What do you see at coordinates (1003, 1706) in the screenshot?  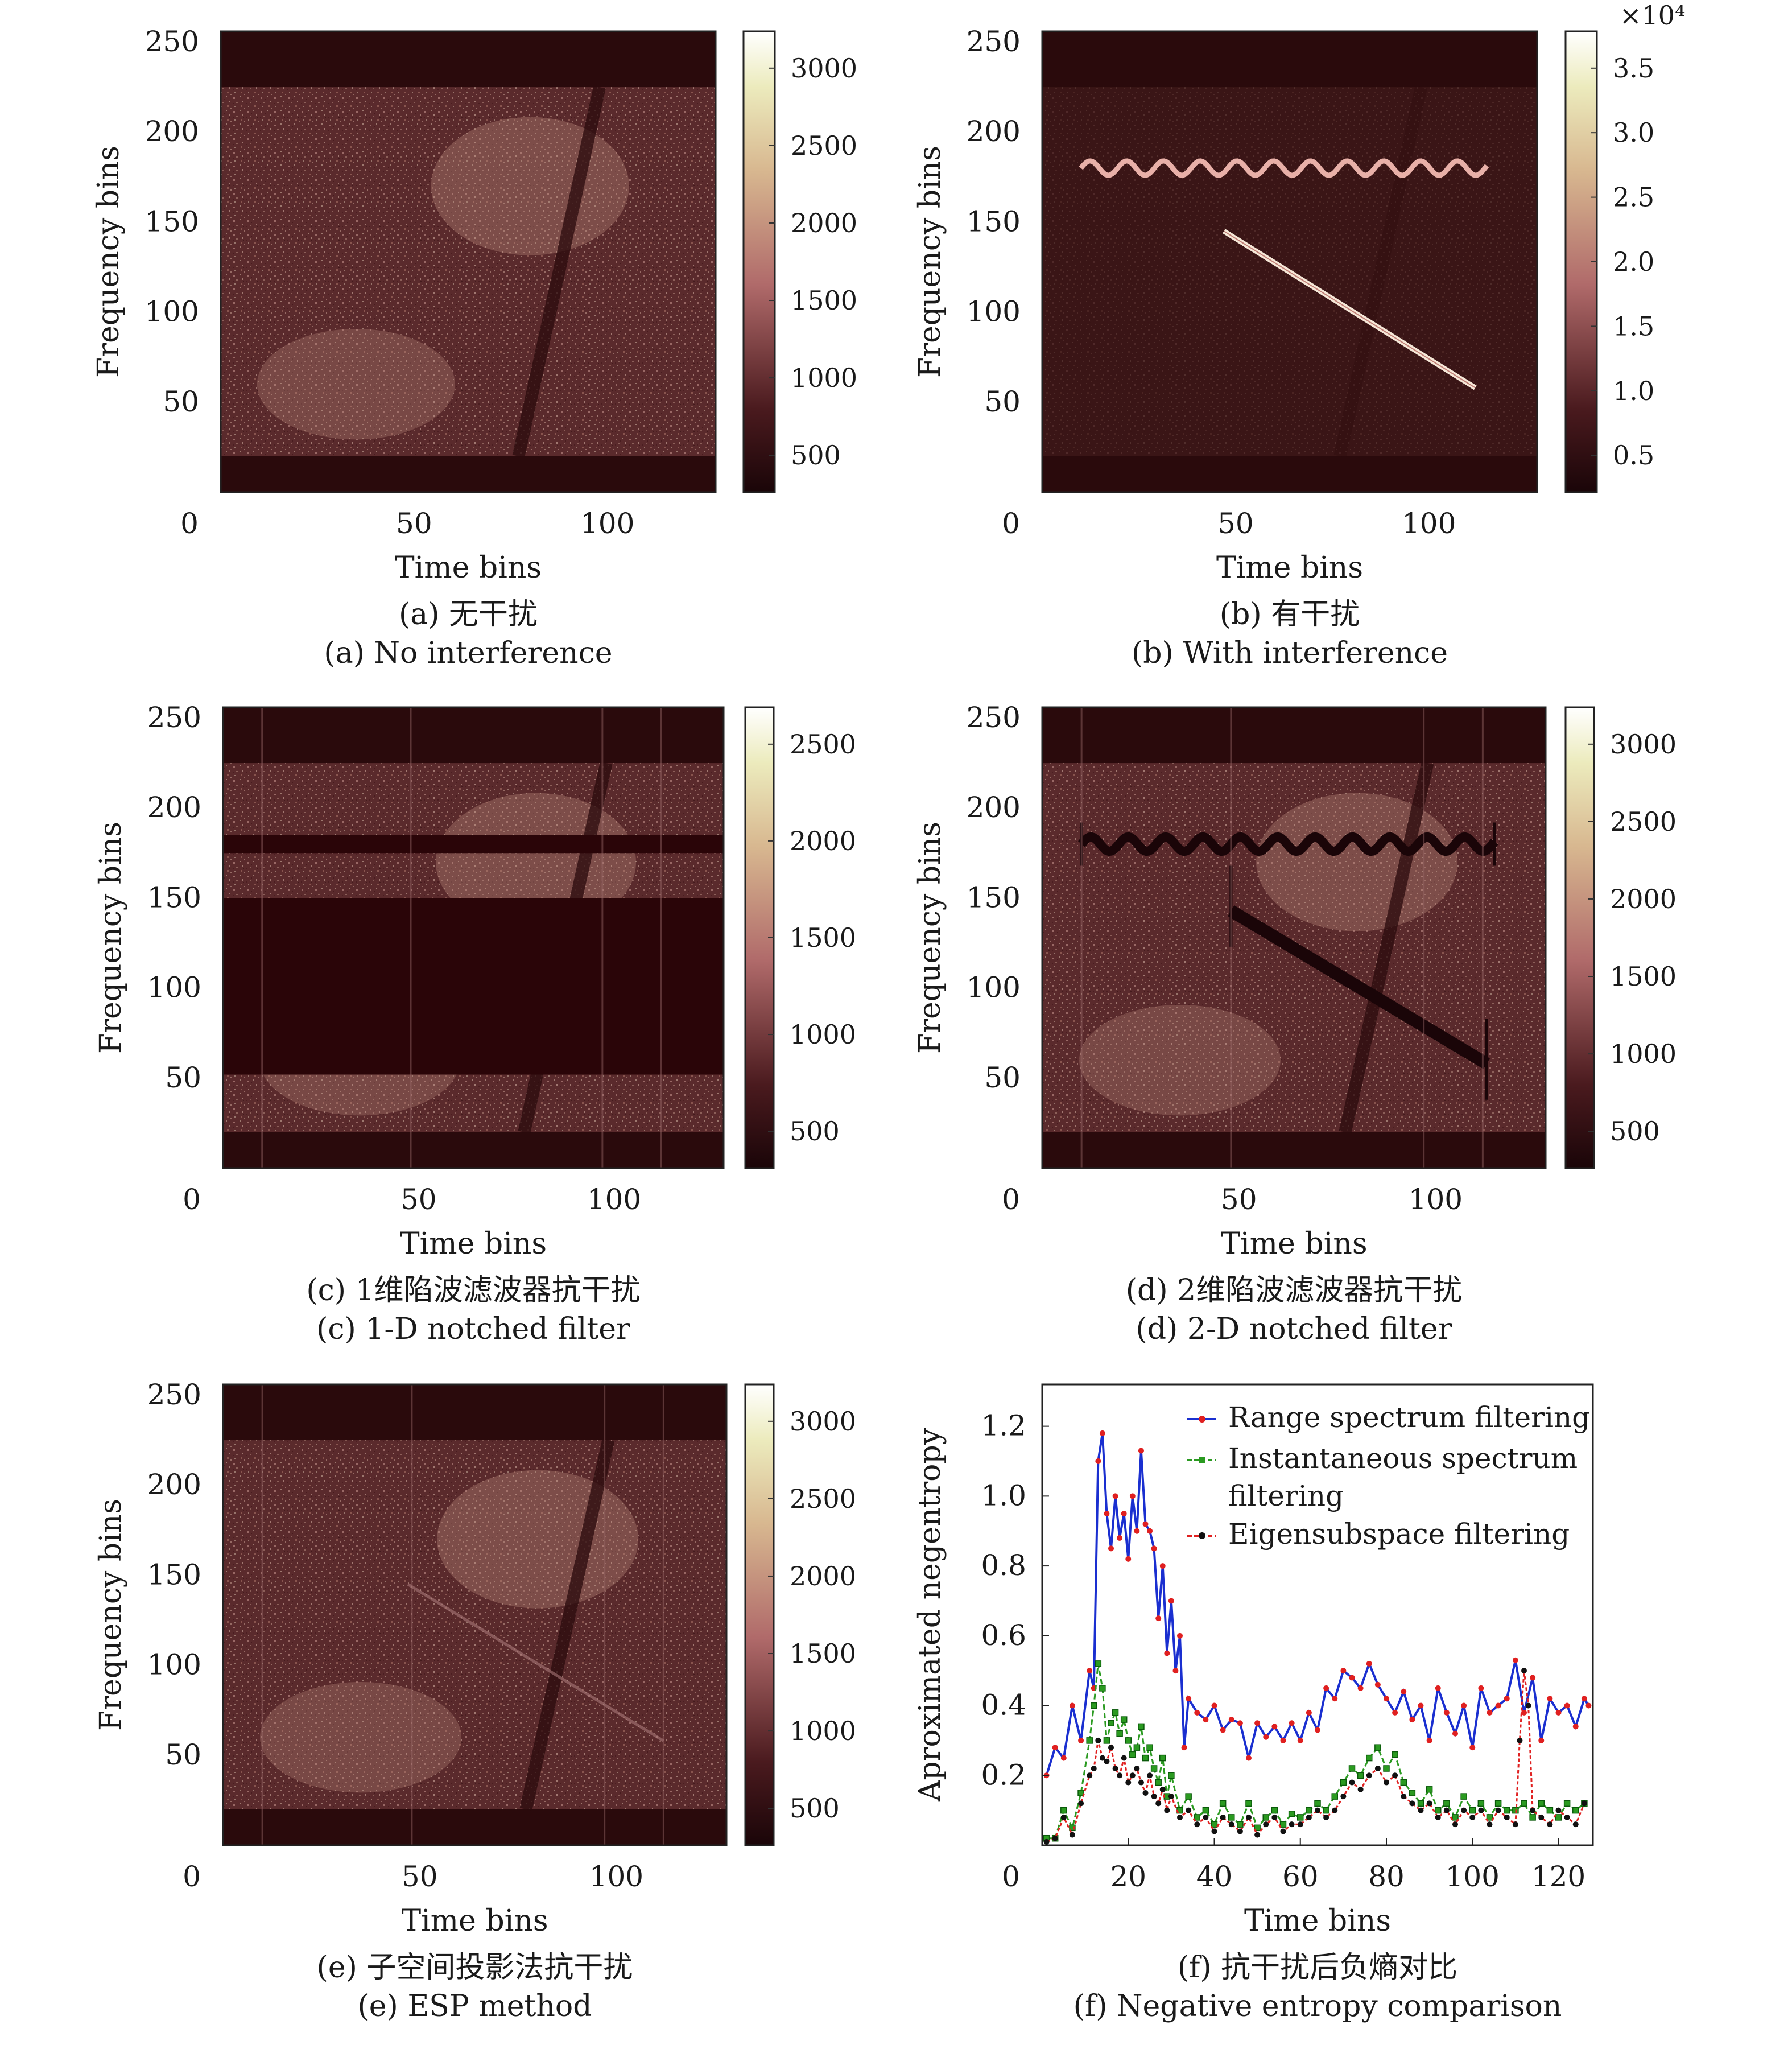 I see `y-tick-label: 0.4` at bounding box center [1003, 1706].